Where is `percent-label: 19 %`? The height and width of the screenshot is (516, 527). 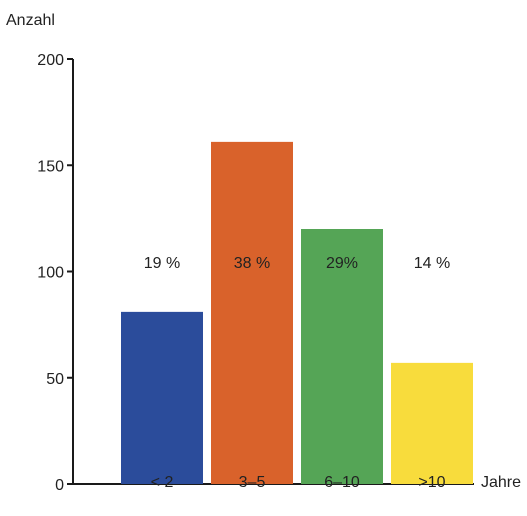 percent-label: 19 % is located at coordinates (162, 263).